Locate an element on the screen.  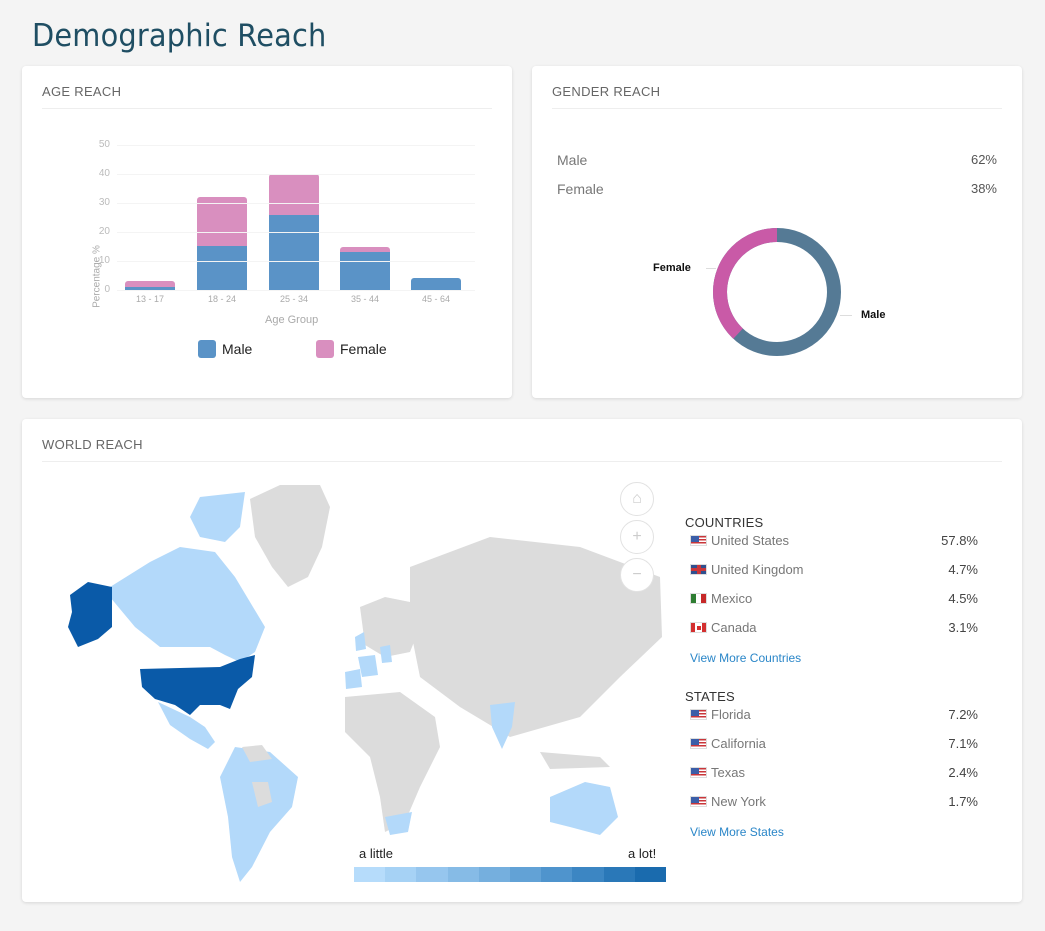
map-south-america is located at coordinates (259, 814).